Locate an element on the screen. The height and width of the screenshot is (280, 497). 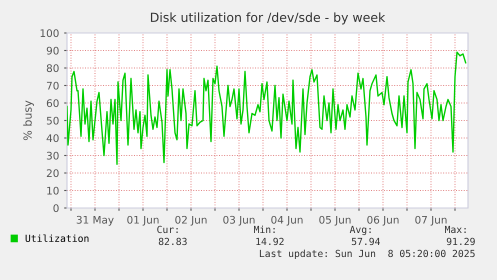
text: 82.83 is located at coordinates (172, 242).